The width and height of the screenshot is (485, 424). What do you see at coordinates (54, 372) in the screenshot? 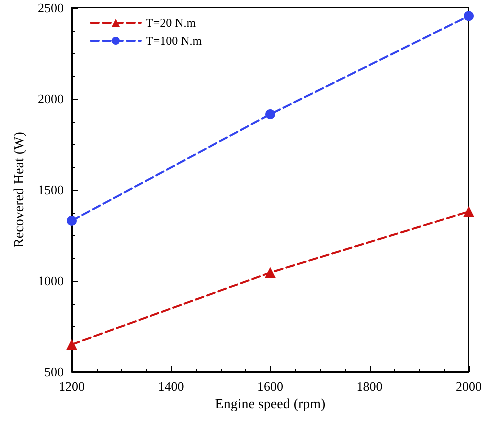
I see `y-tick-label: 500` at bounding box center [54, 372].